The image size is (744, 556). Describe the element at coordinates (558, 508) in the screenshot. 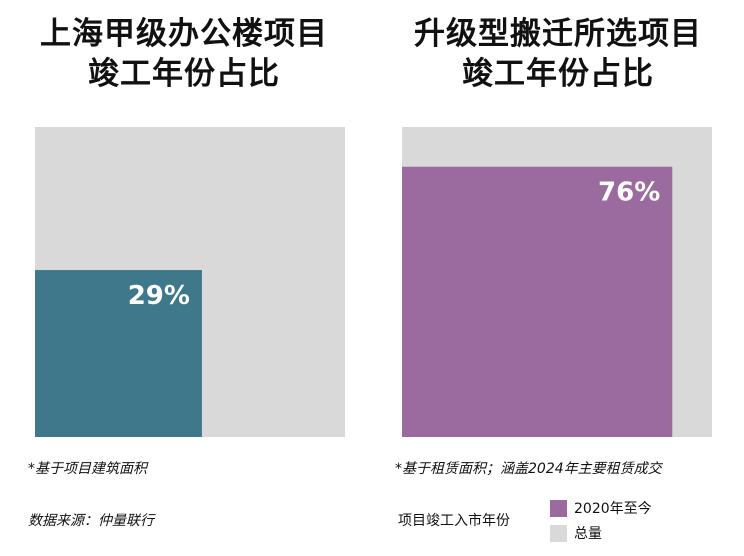

I see `legend-swatch-recent` at that location.